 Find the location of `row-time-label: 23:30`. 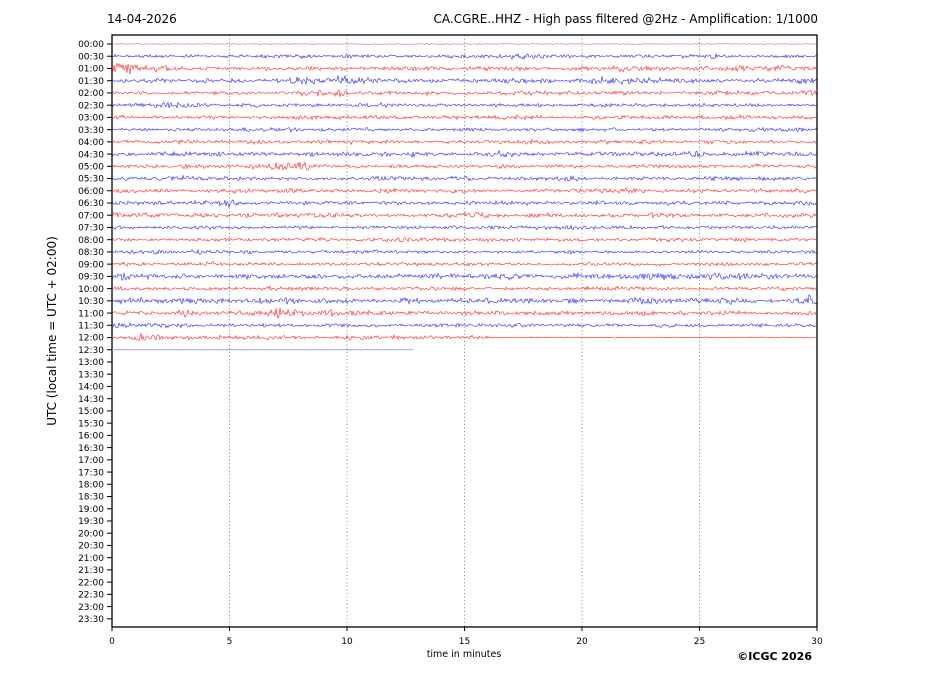

row-time-label: 23:30 is located at coordinates (91, 620).